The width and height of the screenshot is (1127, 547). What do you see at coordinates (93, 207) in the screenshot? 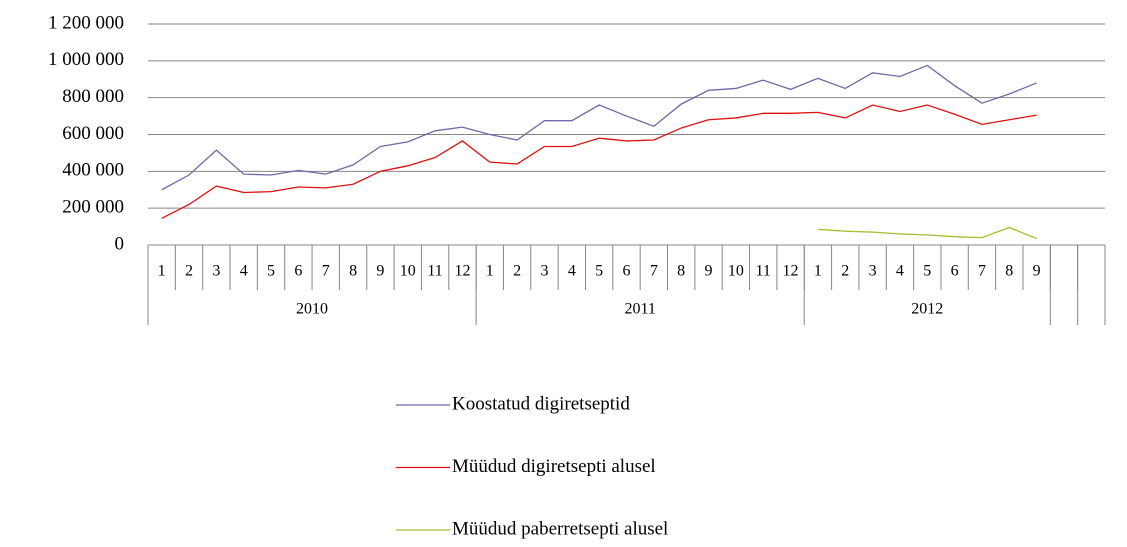
I see `y-tick-label: 200 000` at bounding box center [93, 207].